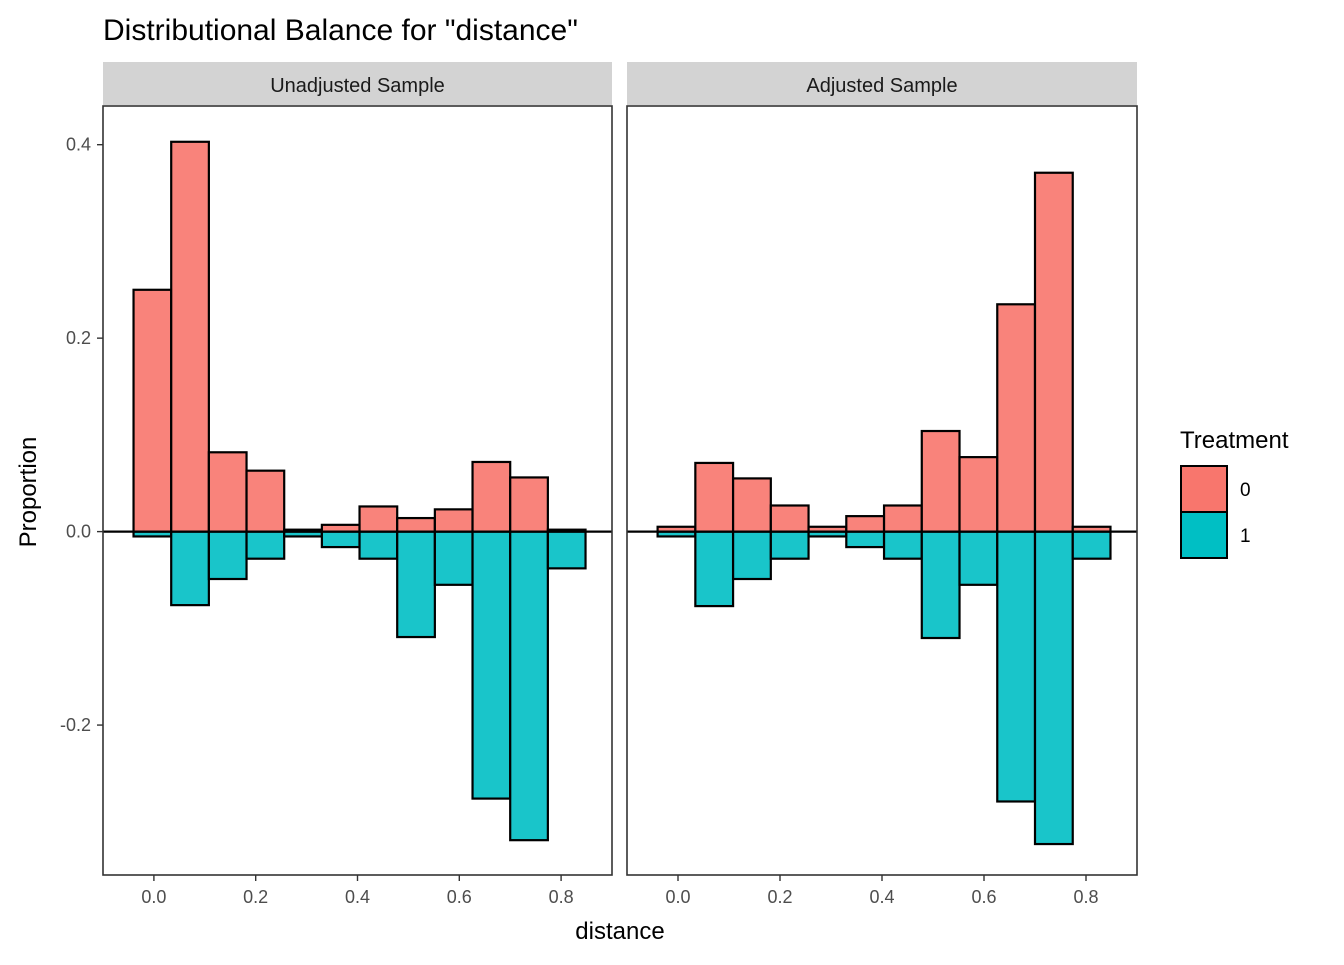 The image size is (1344, 965). I want to click on y-tick-label: 0.2, so click(78, 338).